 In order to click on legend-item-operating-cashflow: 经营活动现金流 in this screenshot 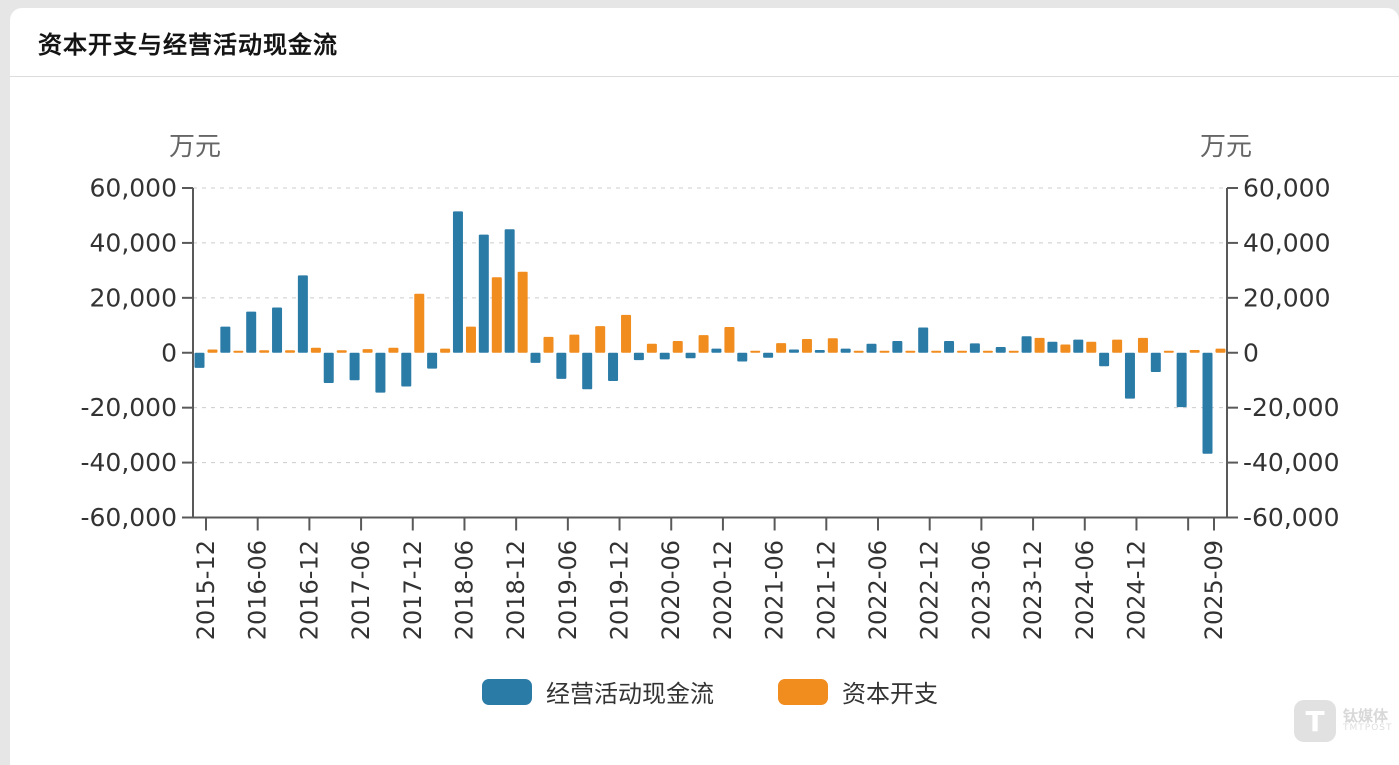, I will do `click(598, 691)`.